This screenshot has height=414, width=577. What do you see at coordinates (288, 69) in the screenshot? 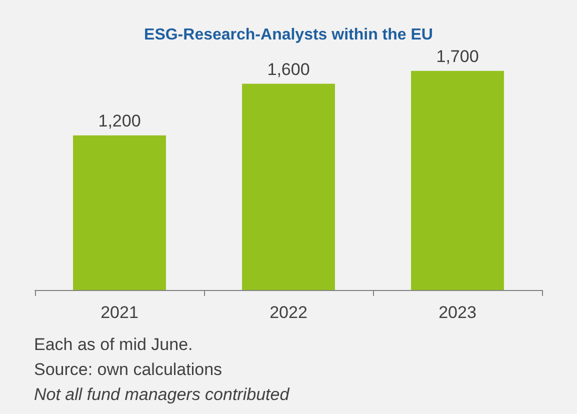
I see `data-label: 1,600` at bounding box center [288, 69].